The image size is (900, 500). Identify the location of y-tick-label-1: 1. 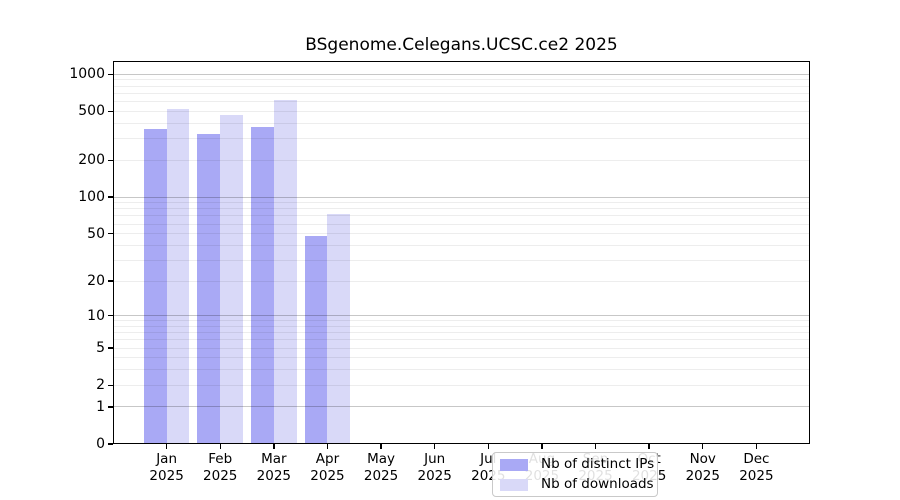
(100, 406).